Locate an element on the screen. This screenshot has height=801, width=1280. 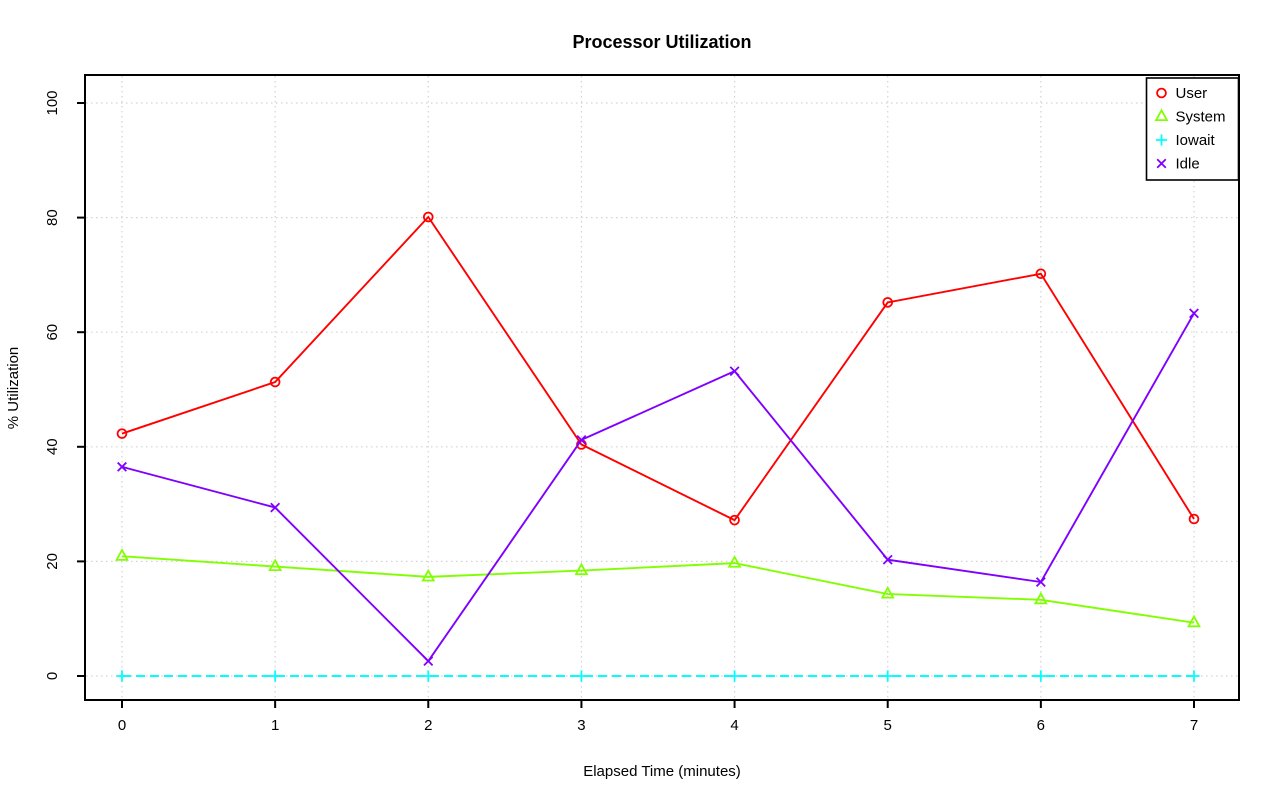
y-tick-label: 40 is located at coordinates (52, 446).